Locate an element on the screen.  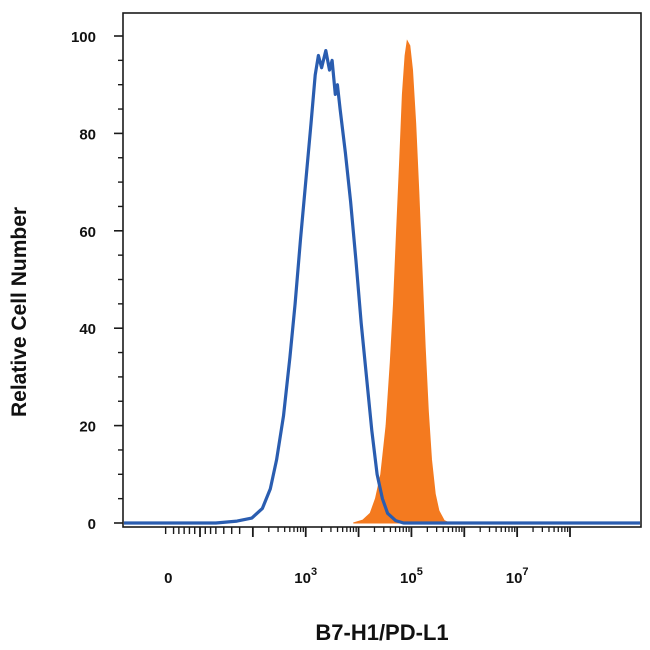
x-tick-label: 10⁷ is located at coordinates (517, 576).